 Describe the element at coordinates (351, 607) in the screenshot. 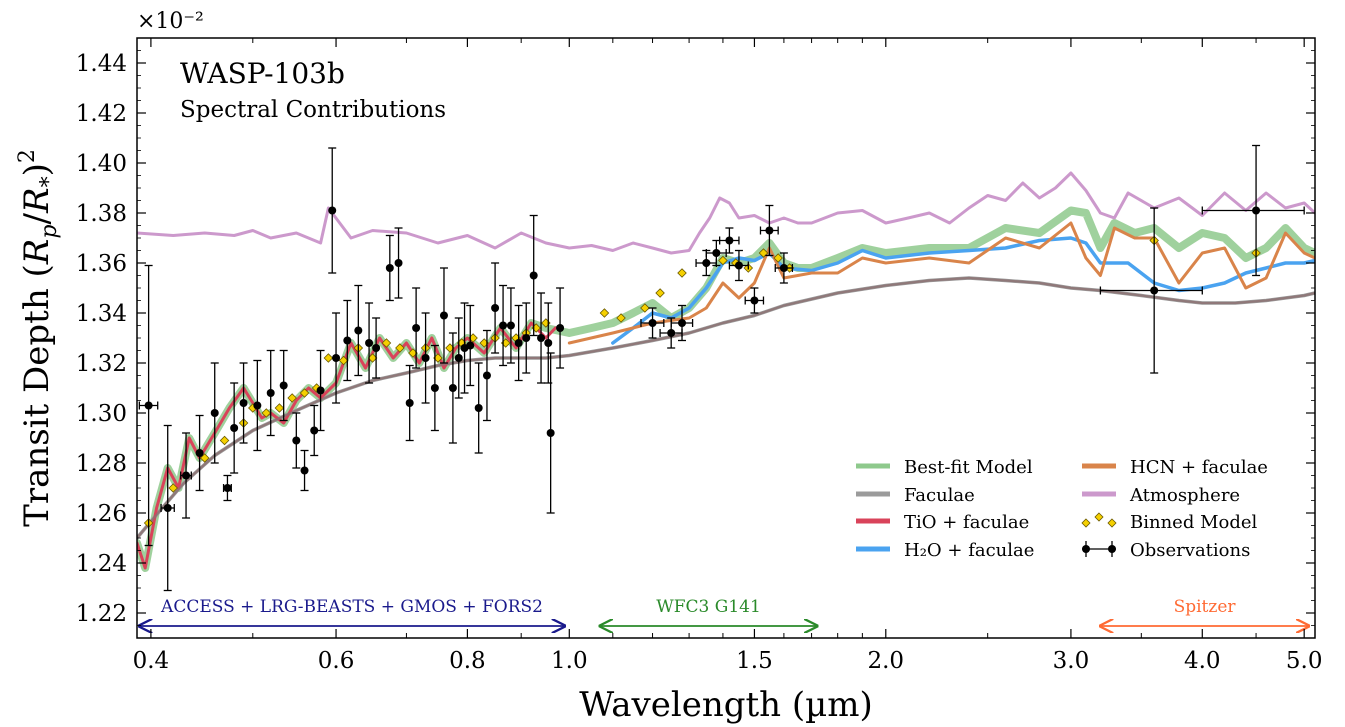

I see `range-label-access-lrg-beasts-gmos-fors2: ACCESS + LRG-BEASTS + GMOS + FORS2` at that location.